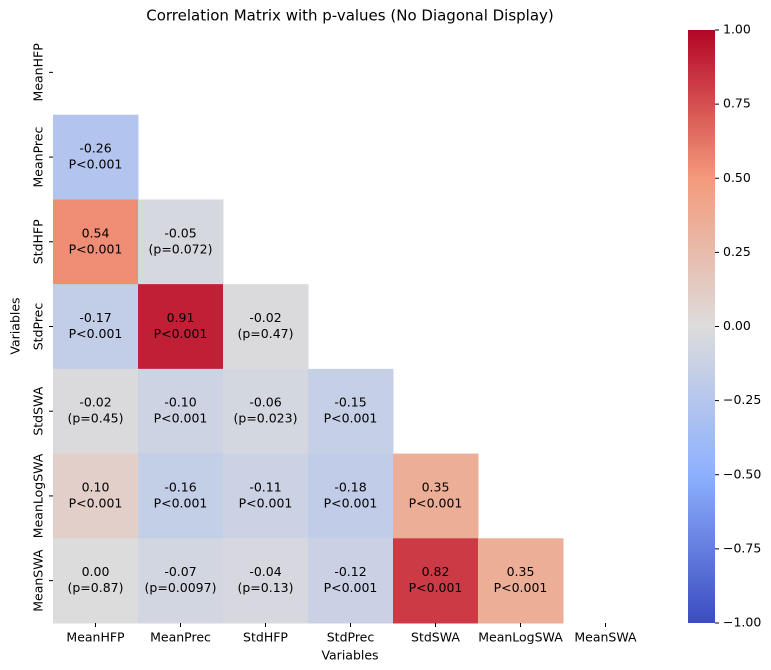 The width and height of the screenshot is (771, 670). What do you see at coordinates (742, 399) in the screenshot?
I see `colorbar-tick-label: −0.25` at bounding box center [742, 399].